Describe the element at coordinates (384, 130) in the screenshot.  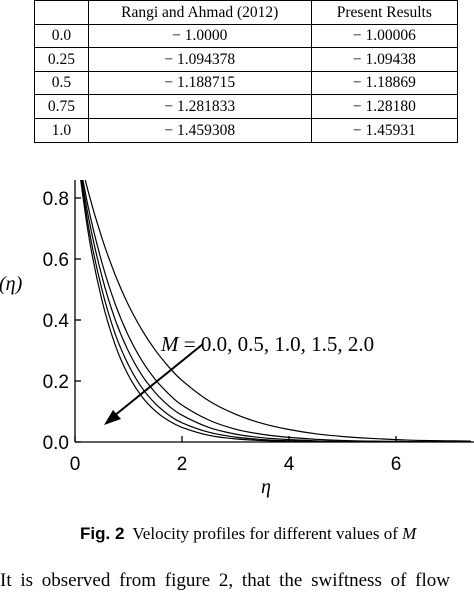
I see `table-cell: − 1.45931` at that location.